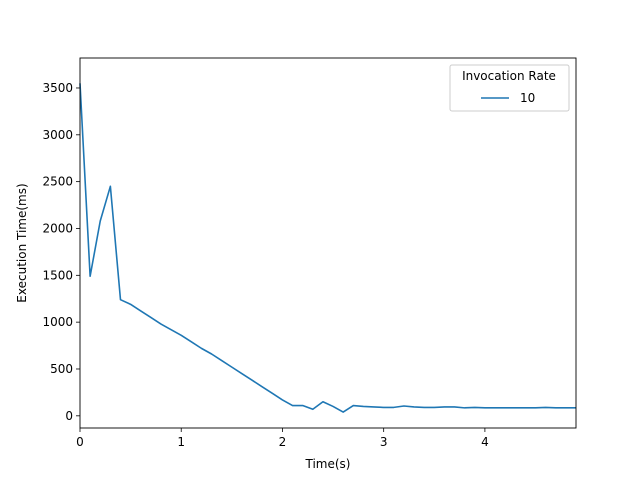 Image resolution: width=640 pixels, height=480 pixels. I want to click on x-tick-label: 4, so click(485, 442).